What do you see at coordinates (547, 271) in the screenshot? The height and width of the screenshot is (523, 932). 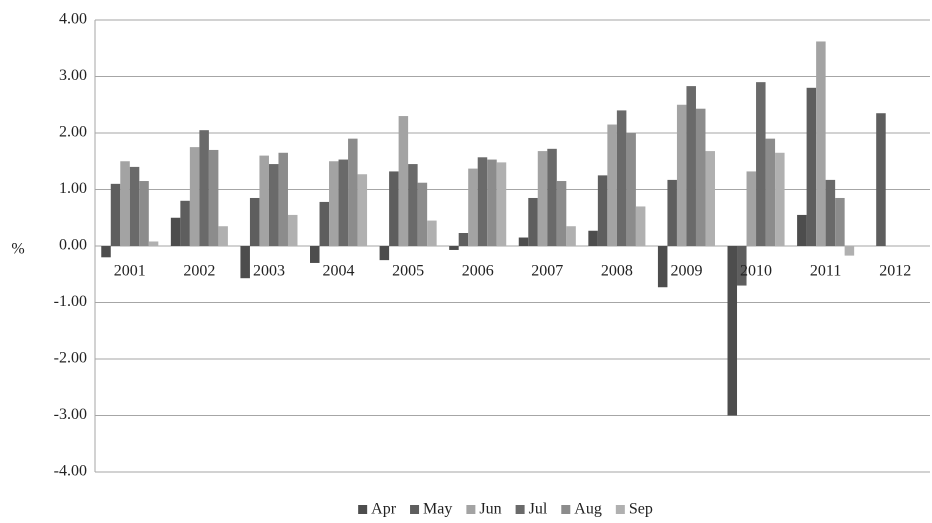 I see `x-tick-label: 2007` at bounding box center [547, 271].